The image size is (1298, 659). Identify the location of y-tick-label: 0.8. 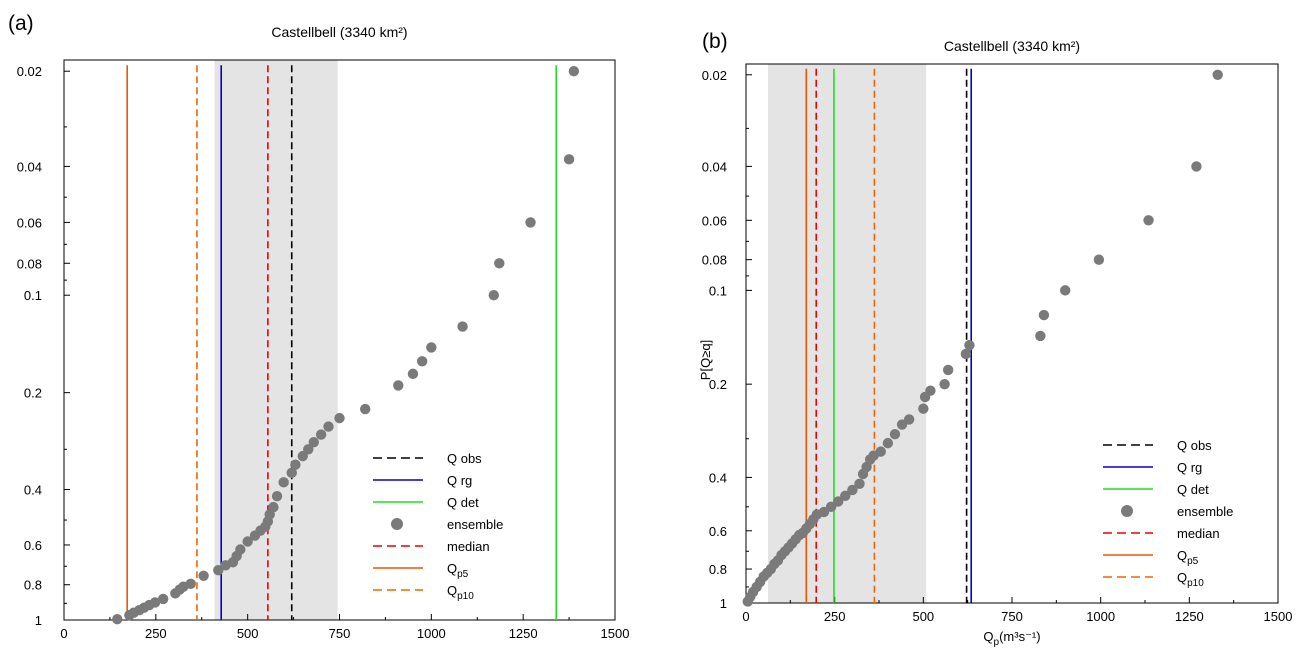
(33, 585).